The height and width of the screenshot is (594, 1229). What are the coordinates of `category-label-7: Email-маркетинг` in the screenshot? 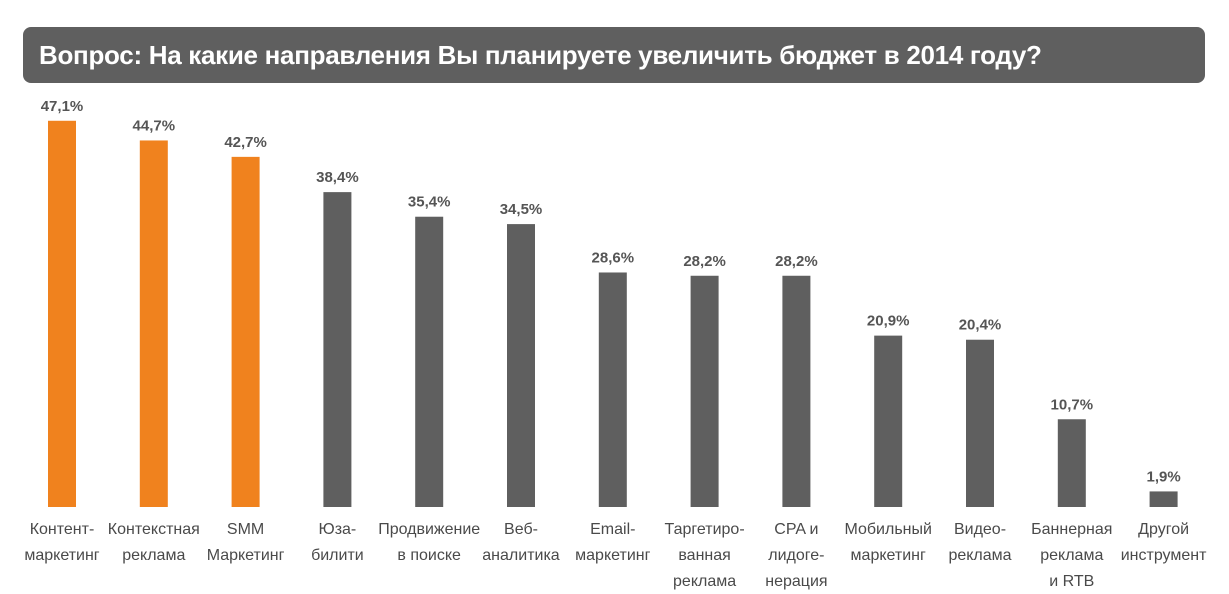 It's located at (612, 542).